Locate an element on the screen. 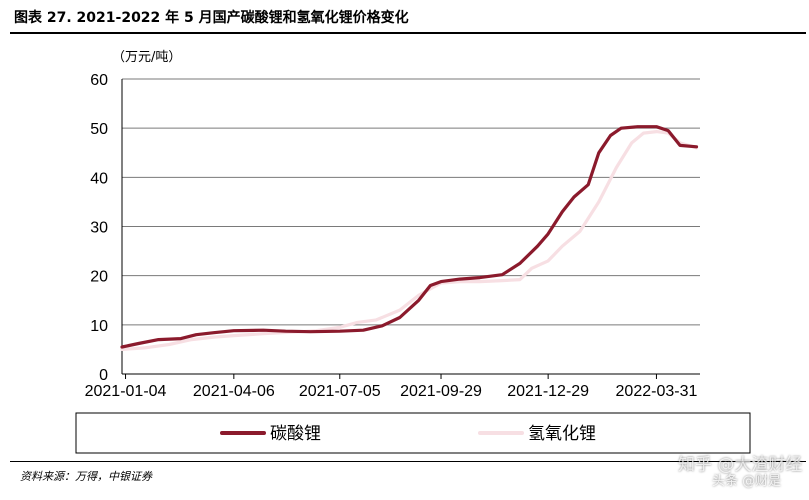 This screenshot has height=500, width=809. source-divider is located at coordinates (408, 461).